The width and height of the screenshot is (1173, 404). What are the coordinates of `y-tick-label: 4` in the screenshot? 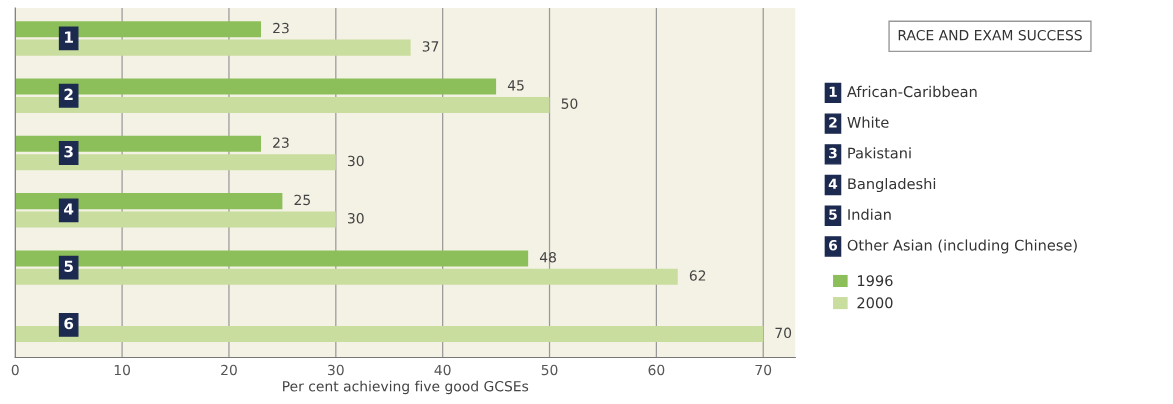 It's located at (69, 209).